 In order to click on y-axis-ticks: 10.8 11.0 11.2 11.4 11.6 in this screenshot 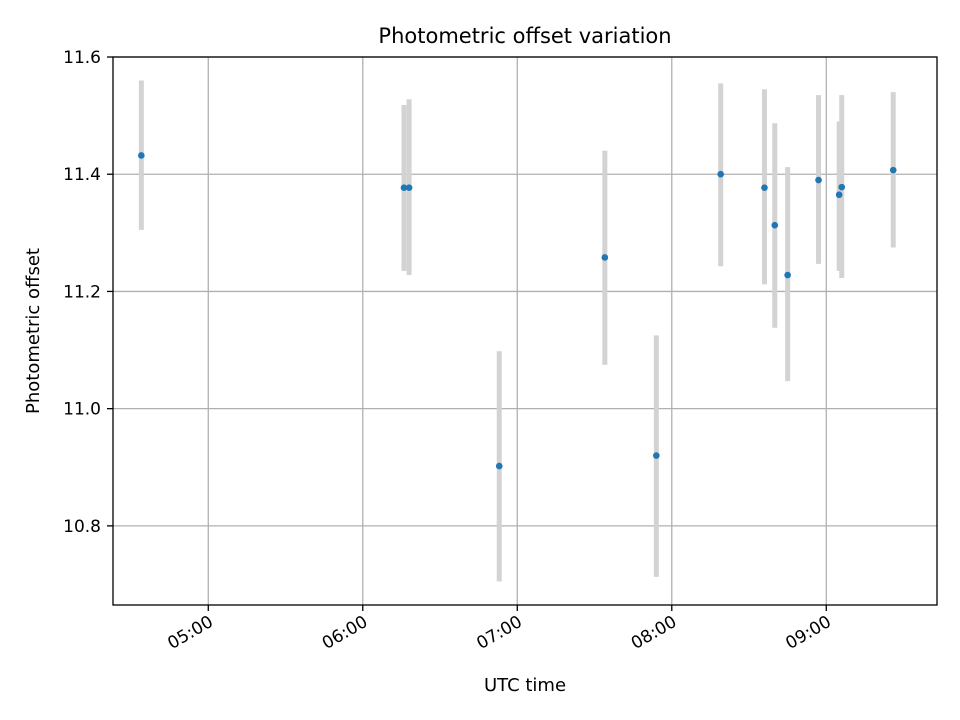, I will do `click(88, 292)`.